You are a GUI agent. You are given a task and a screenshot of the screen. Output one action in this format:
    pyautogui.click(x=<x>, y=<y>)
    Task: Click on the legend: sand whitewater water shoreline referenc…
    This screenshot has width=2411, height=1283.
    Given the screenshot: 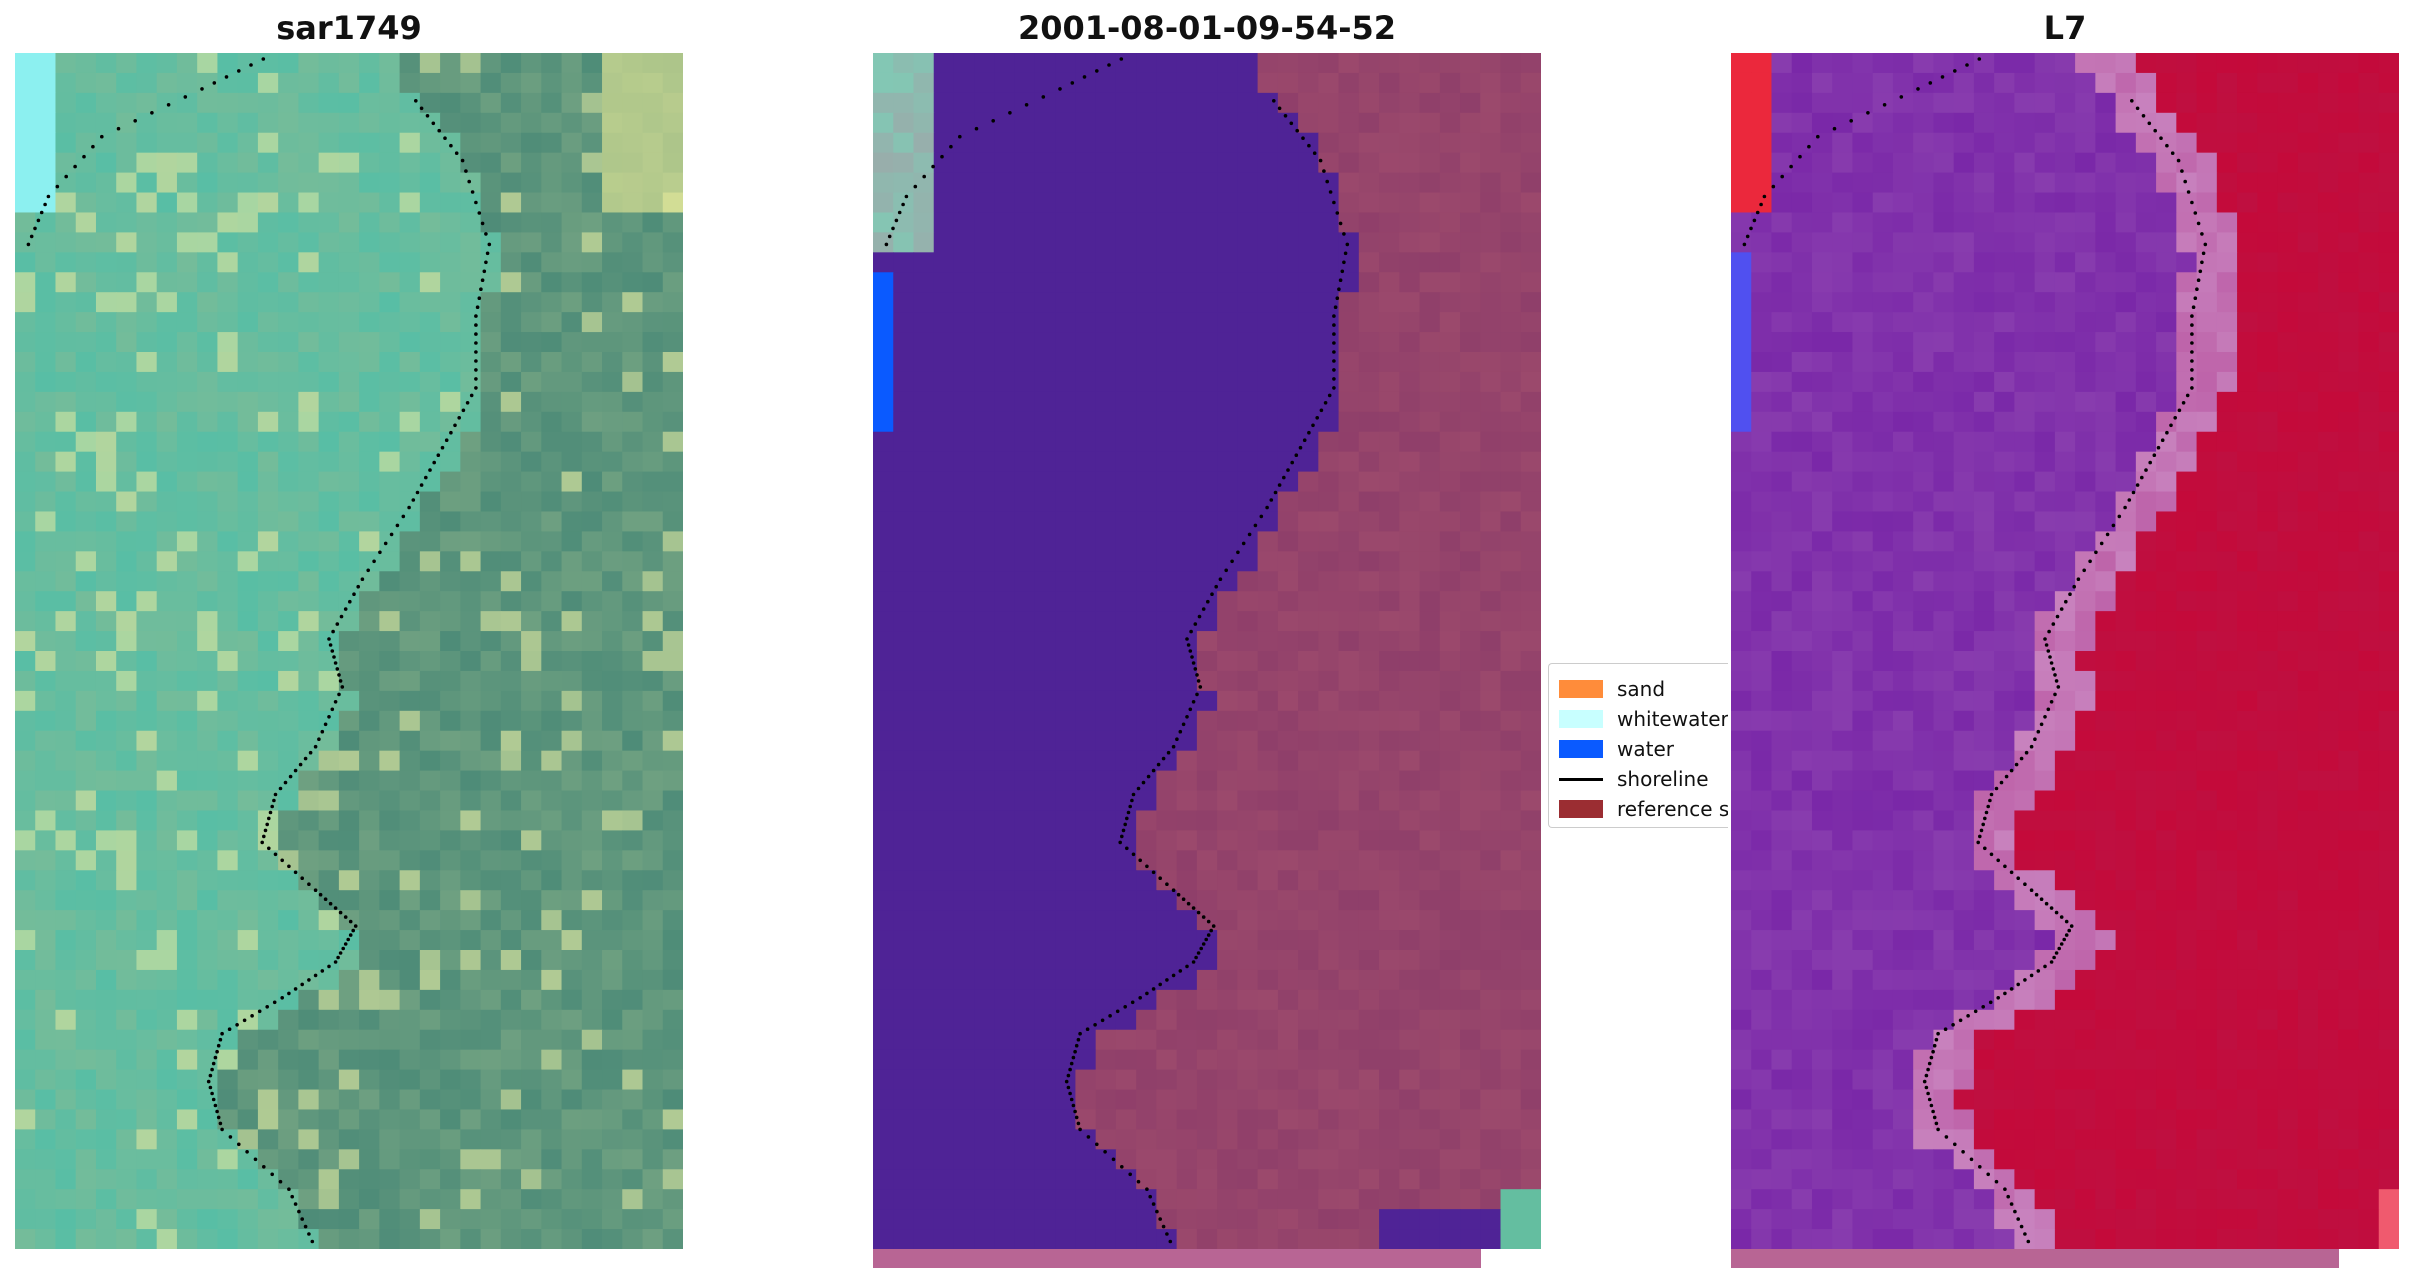 What is the action you would take?
    pyautogui.click(x=1638, y=745)
    